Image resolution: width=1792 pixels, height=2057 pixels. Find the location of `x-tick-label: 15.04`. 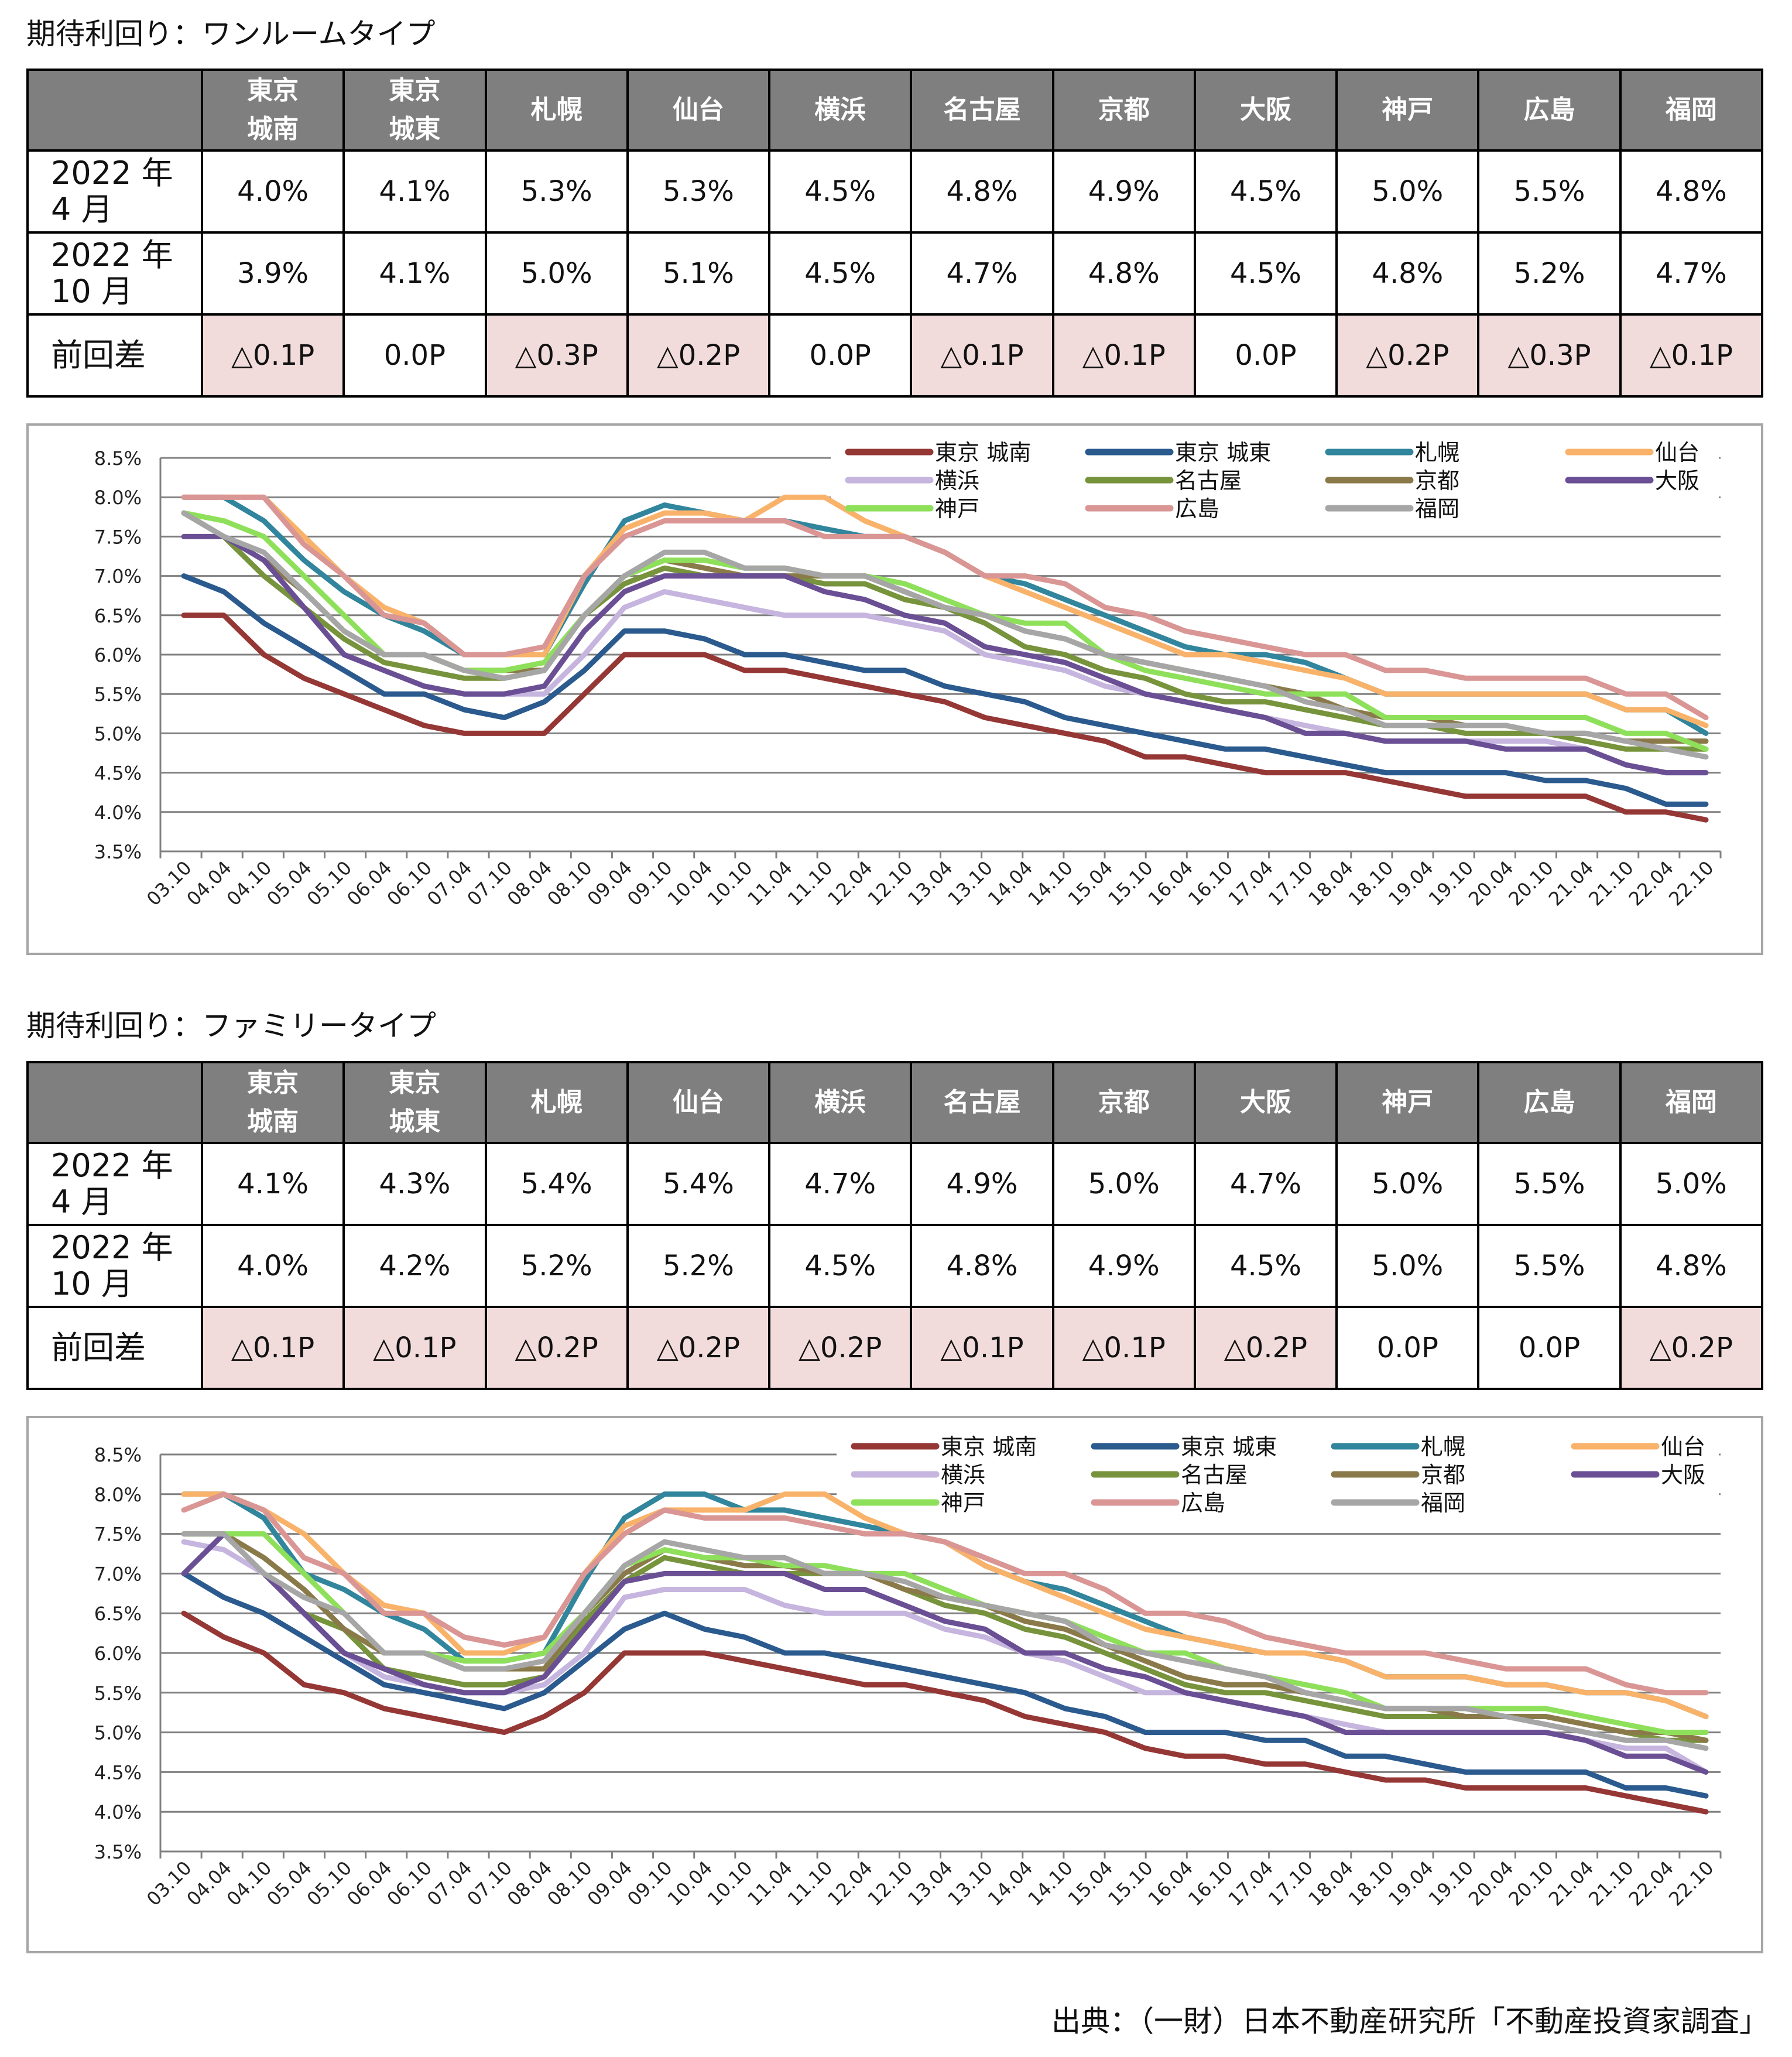

x-tick-label: 15.04 is located at coordinates (1091, 884).